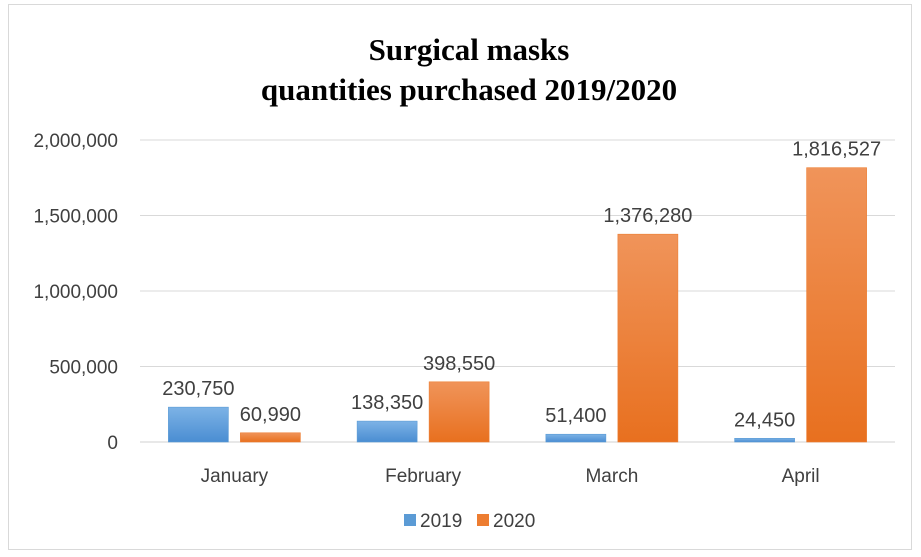 This screenshot has height=557, width=921. Describe the element at coordinates (469, 49) in the screenshot. I see `chart-title-line-1: Surgical masks` at that location.